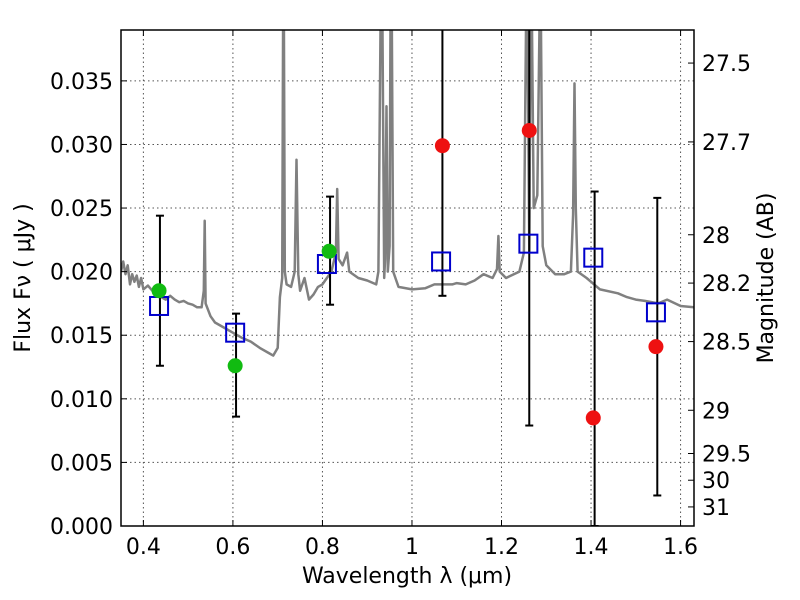 Image resolution: width=800 pixels, height=600 pixels. What do you see at coordinates (726, 143) in the screenshot?
I see `y2-tick-label: 27.7` at bounding box center [726, 143].